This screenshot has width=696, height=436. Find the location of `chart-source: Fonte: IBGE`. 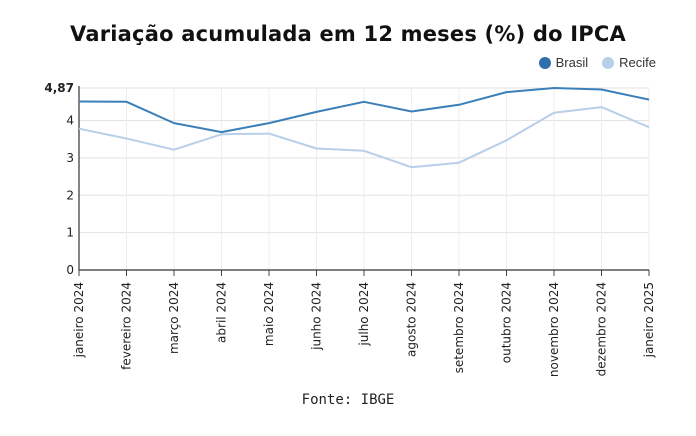

chart-source: Fonte: IBGE is located at coordinates (348, 400).